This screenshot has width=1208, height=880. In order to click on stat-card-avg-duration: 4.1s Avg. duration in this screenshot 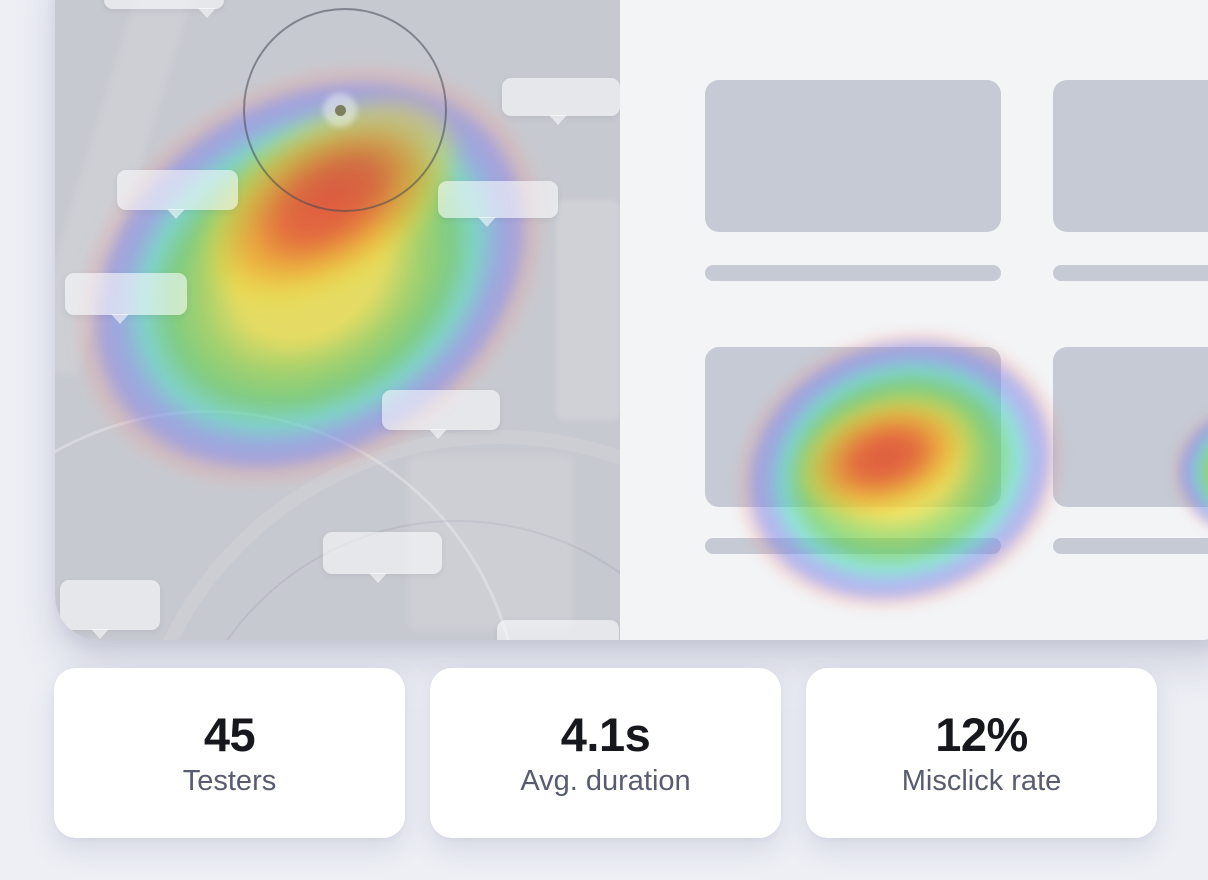, I will do `click(605, 753)`.